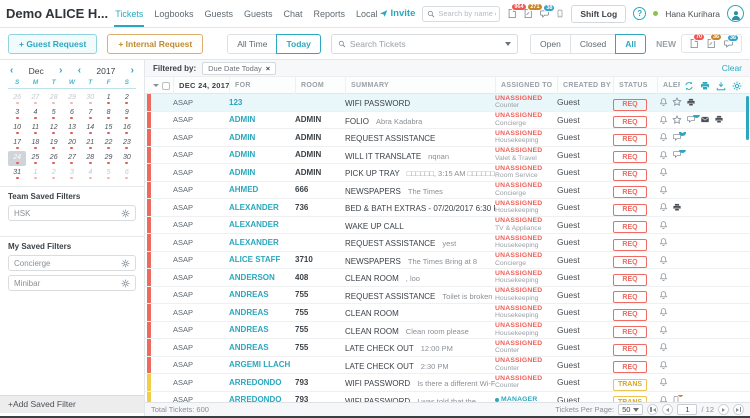 The image size is (750, 418). Describe the element at coordinates (244, 190) in the screenshot. I see `ticket-for-link: AHMED` at that location.